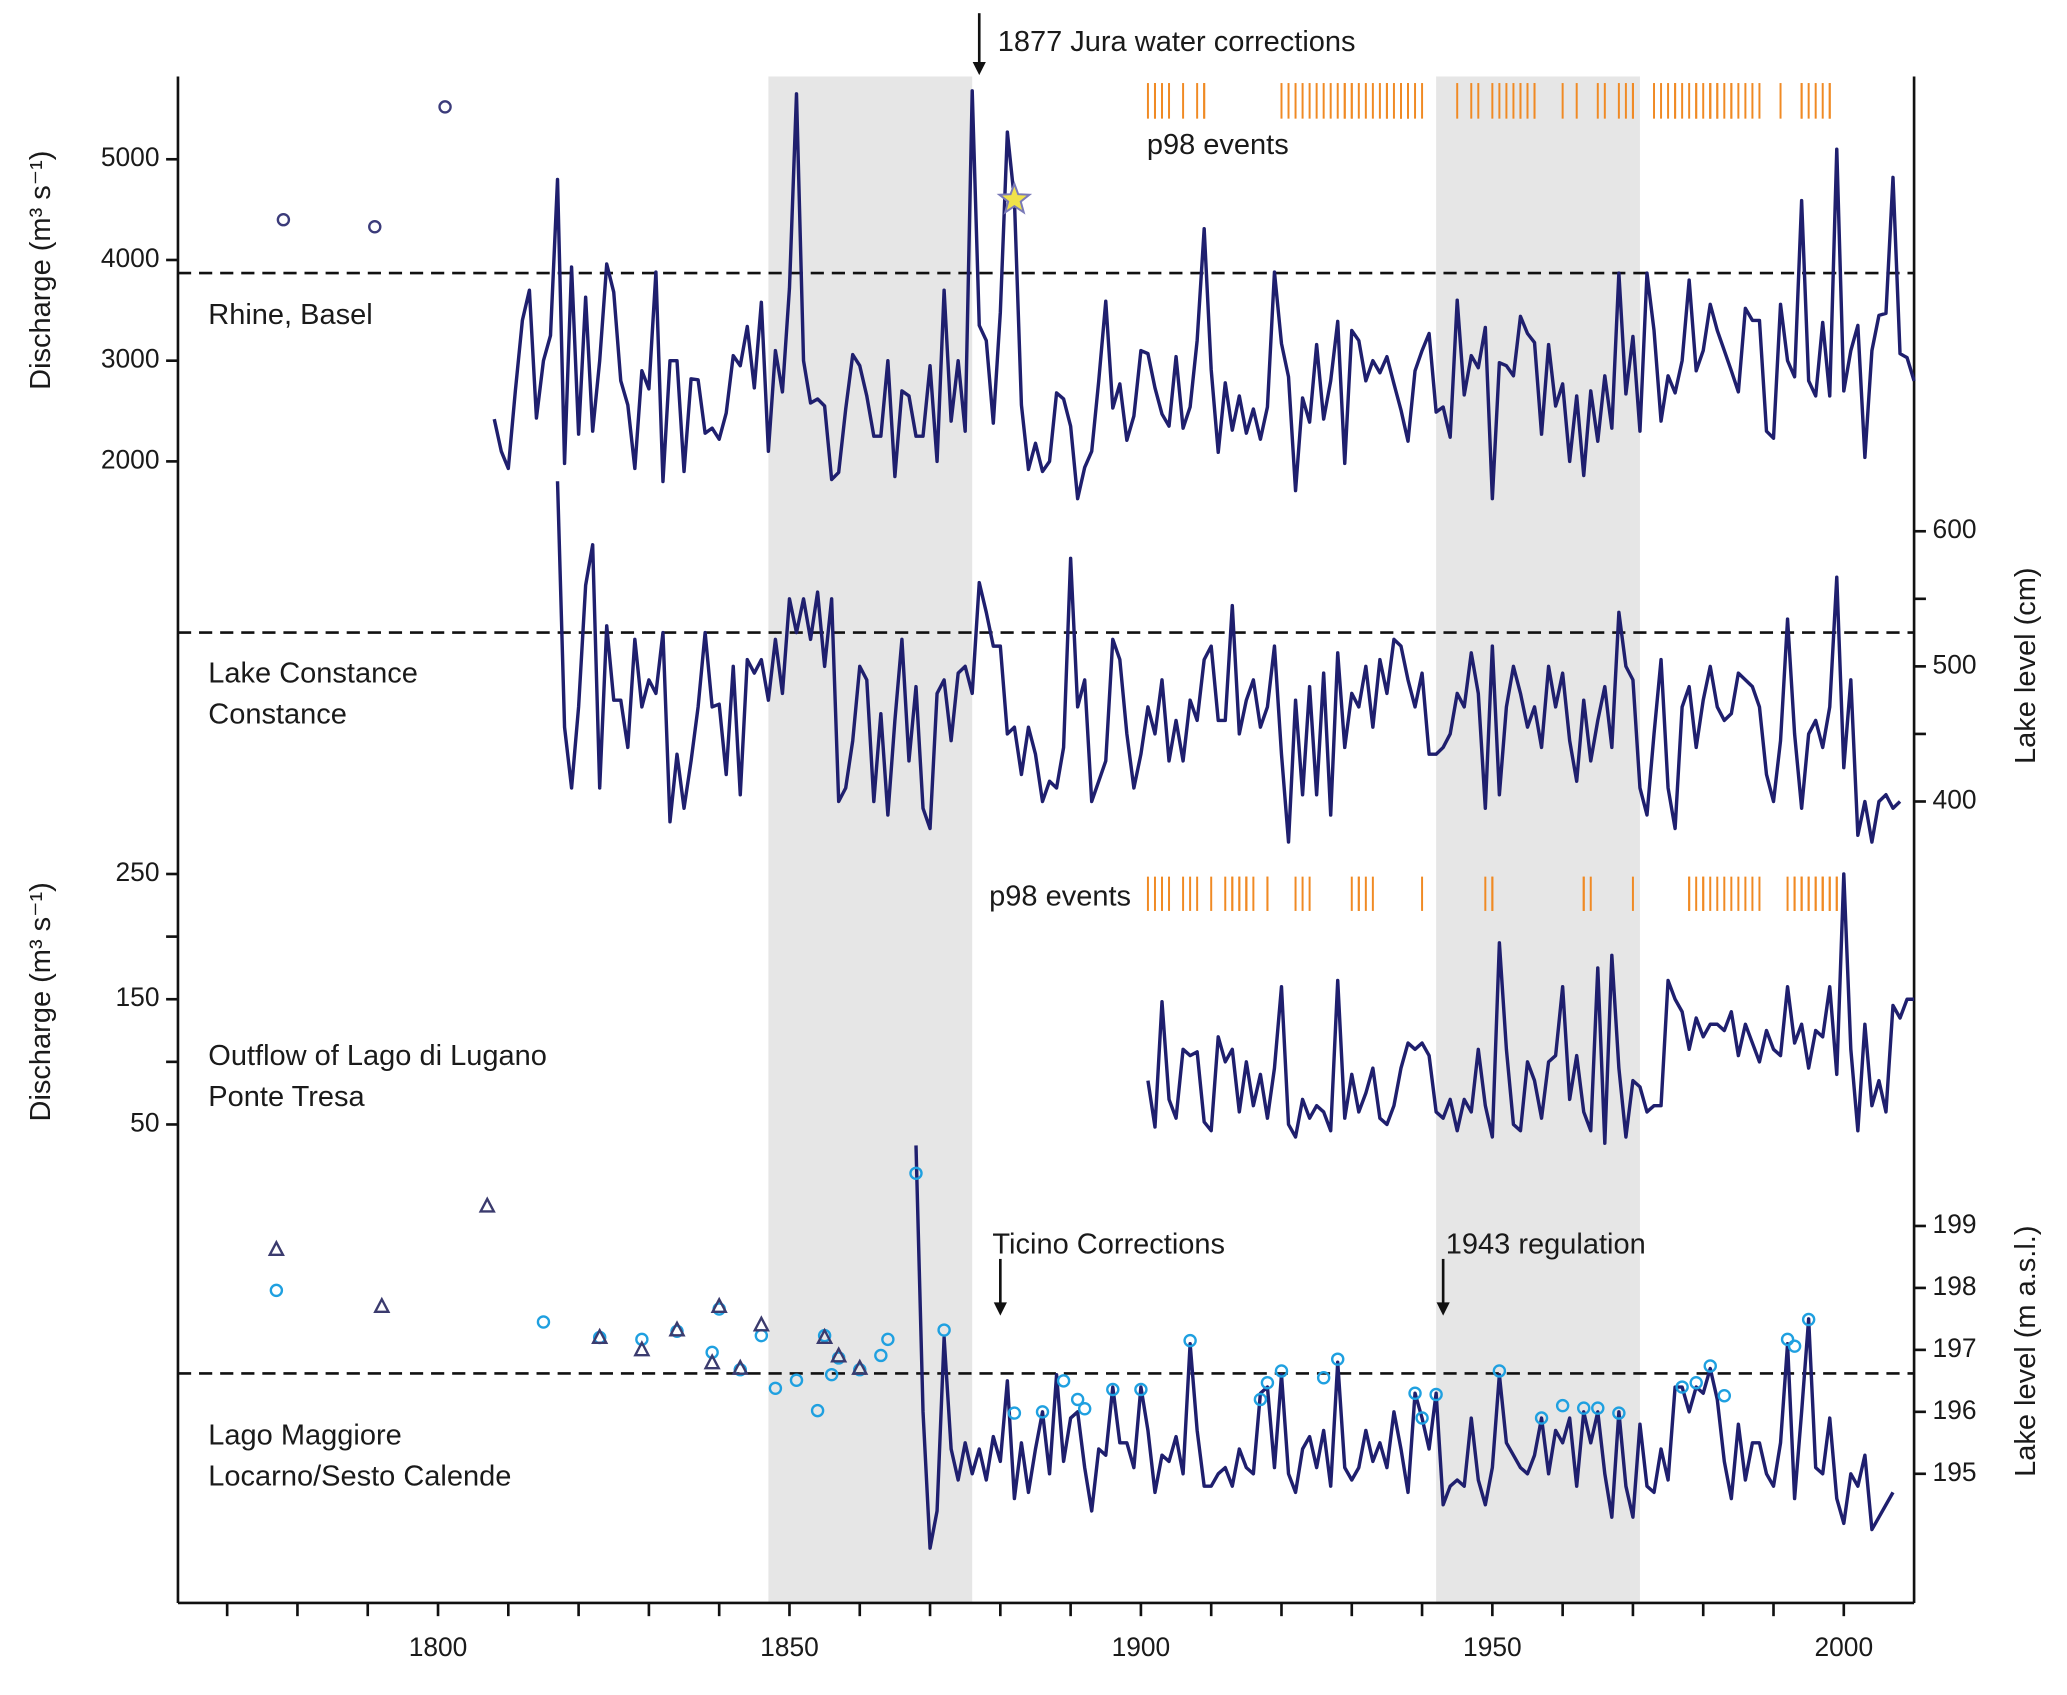  I want to click on panel-label: Rhine, Basel, so click(290, 315).